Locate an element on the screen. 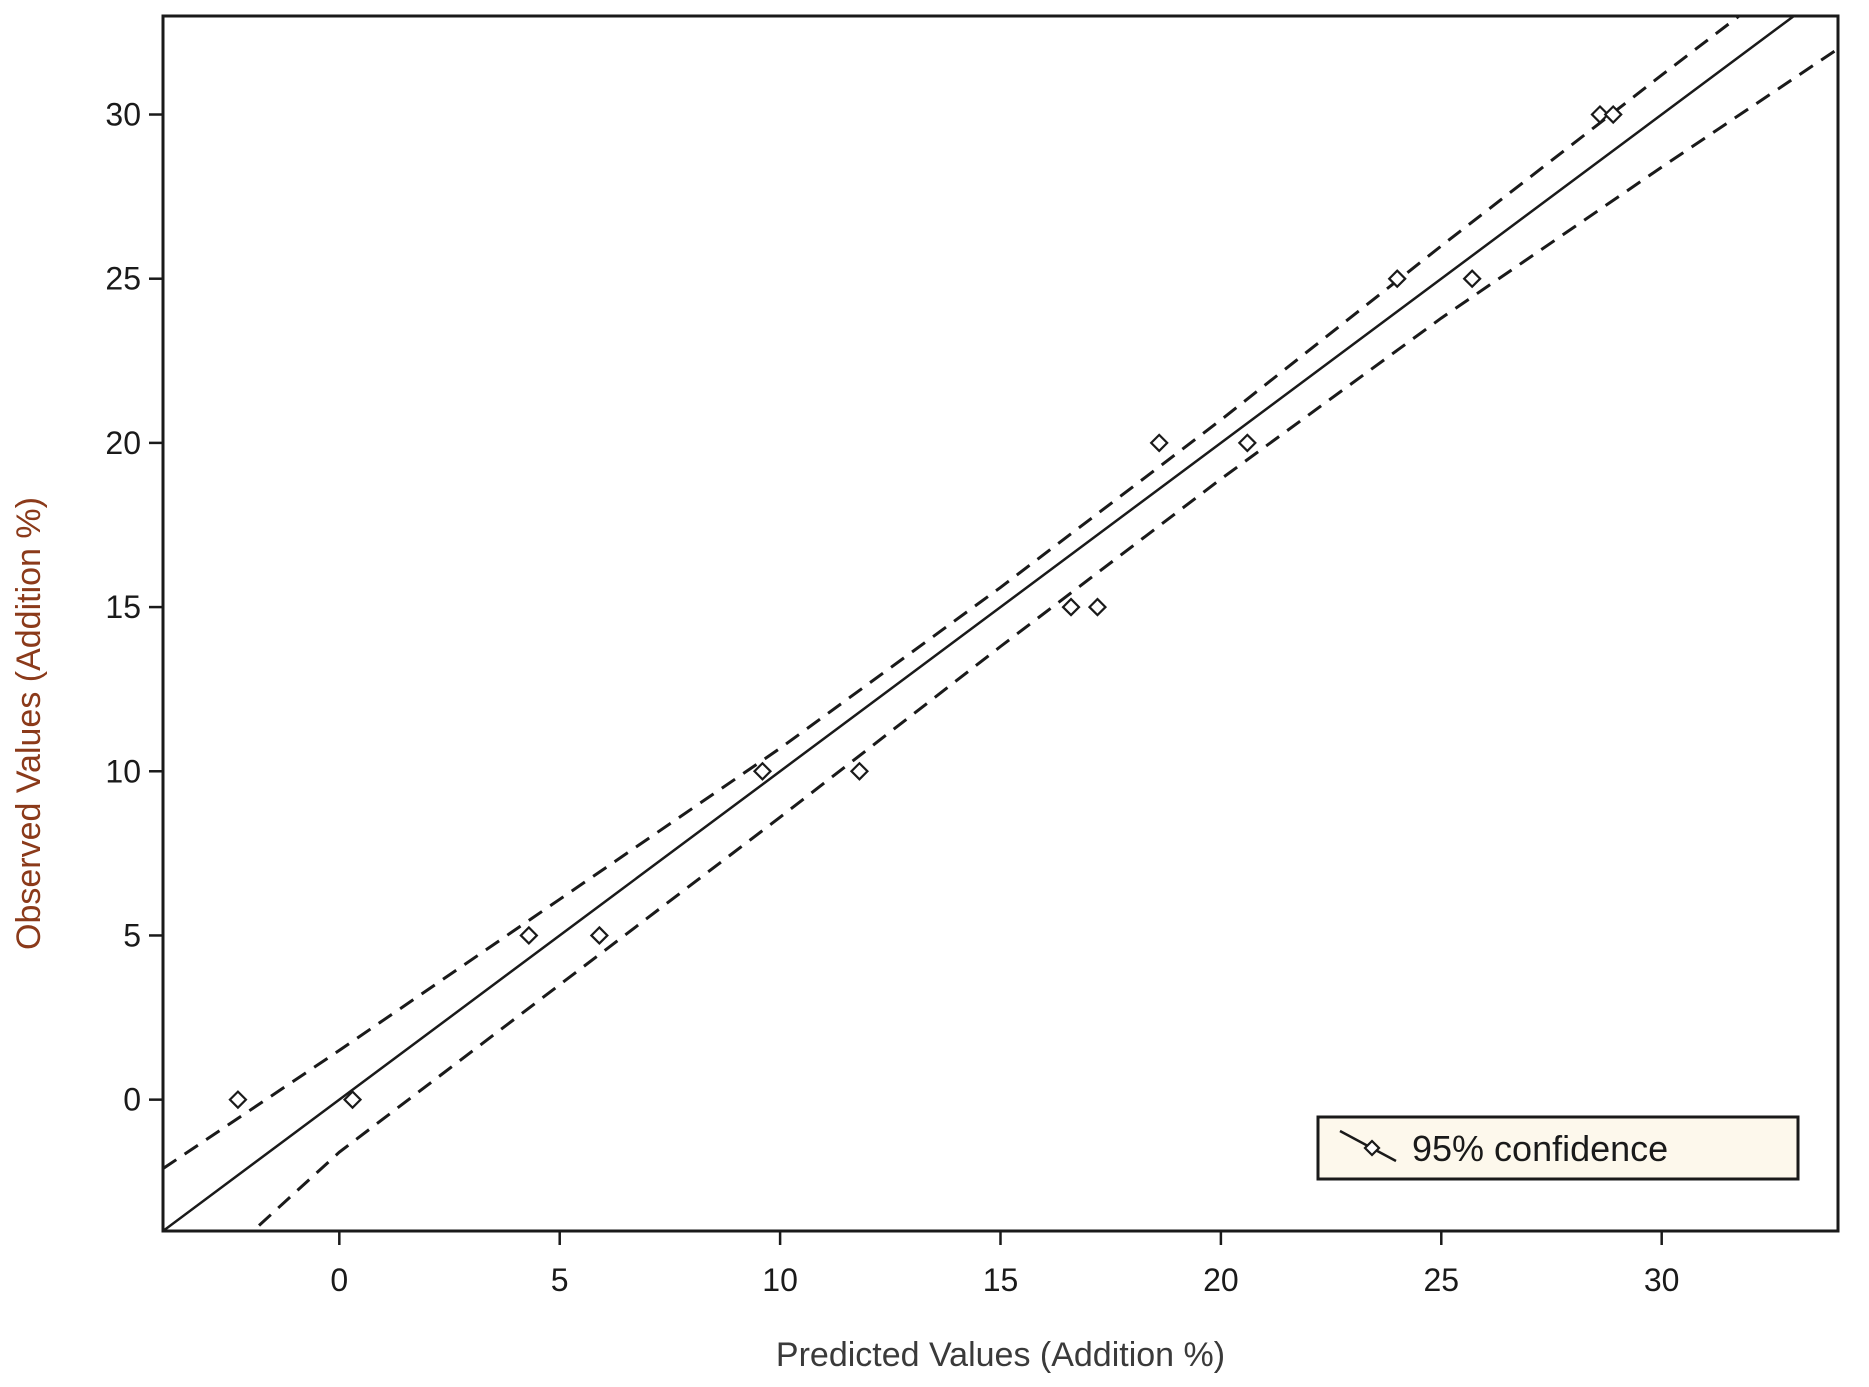 Image resolution: width=1869 pixels, height=1387 pixels. legend-box is located at coordinates (1558, 1148).